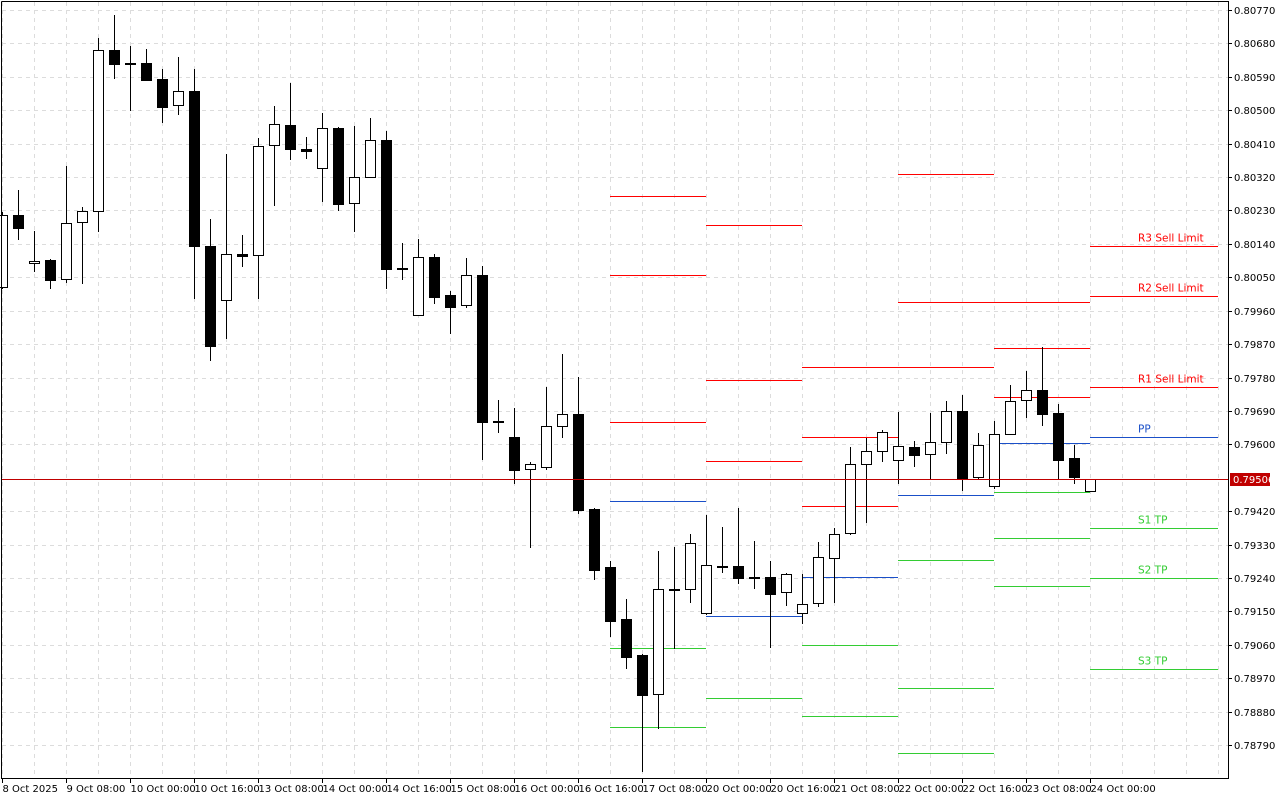 This screenshot has width=1280, height=800. What do you see at coordinates (1254, 145) in the screenshot?
I see `y-tick-label: 0.80410` at bounding box center [1254, 145].